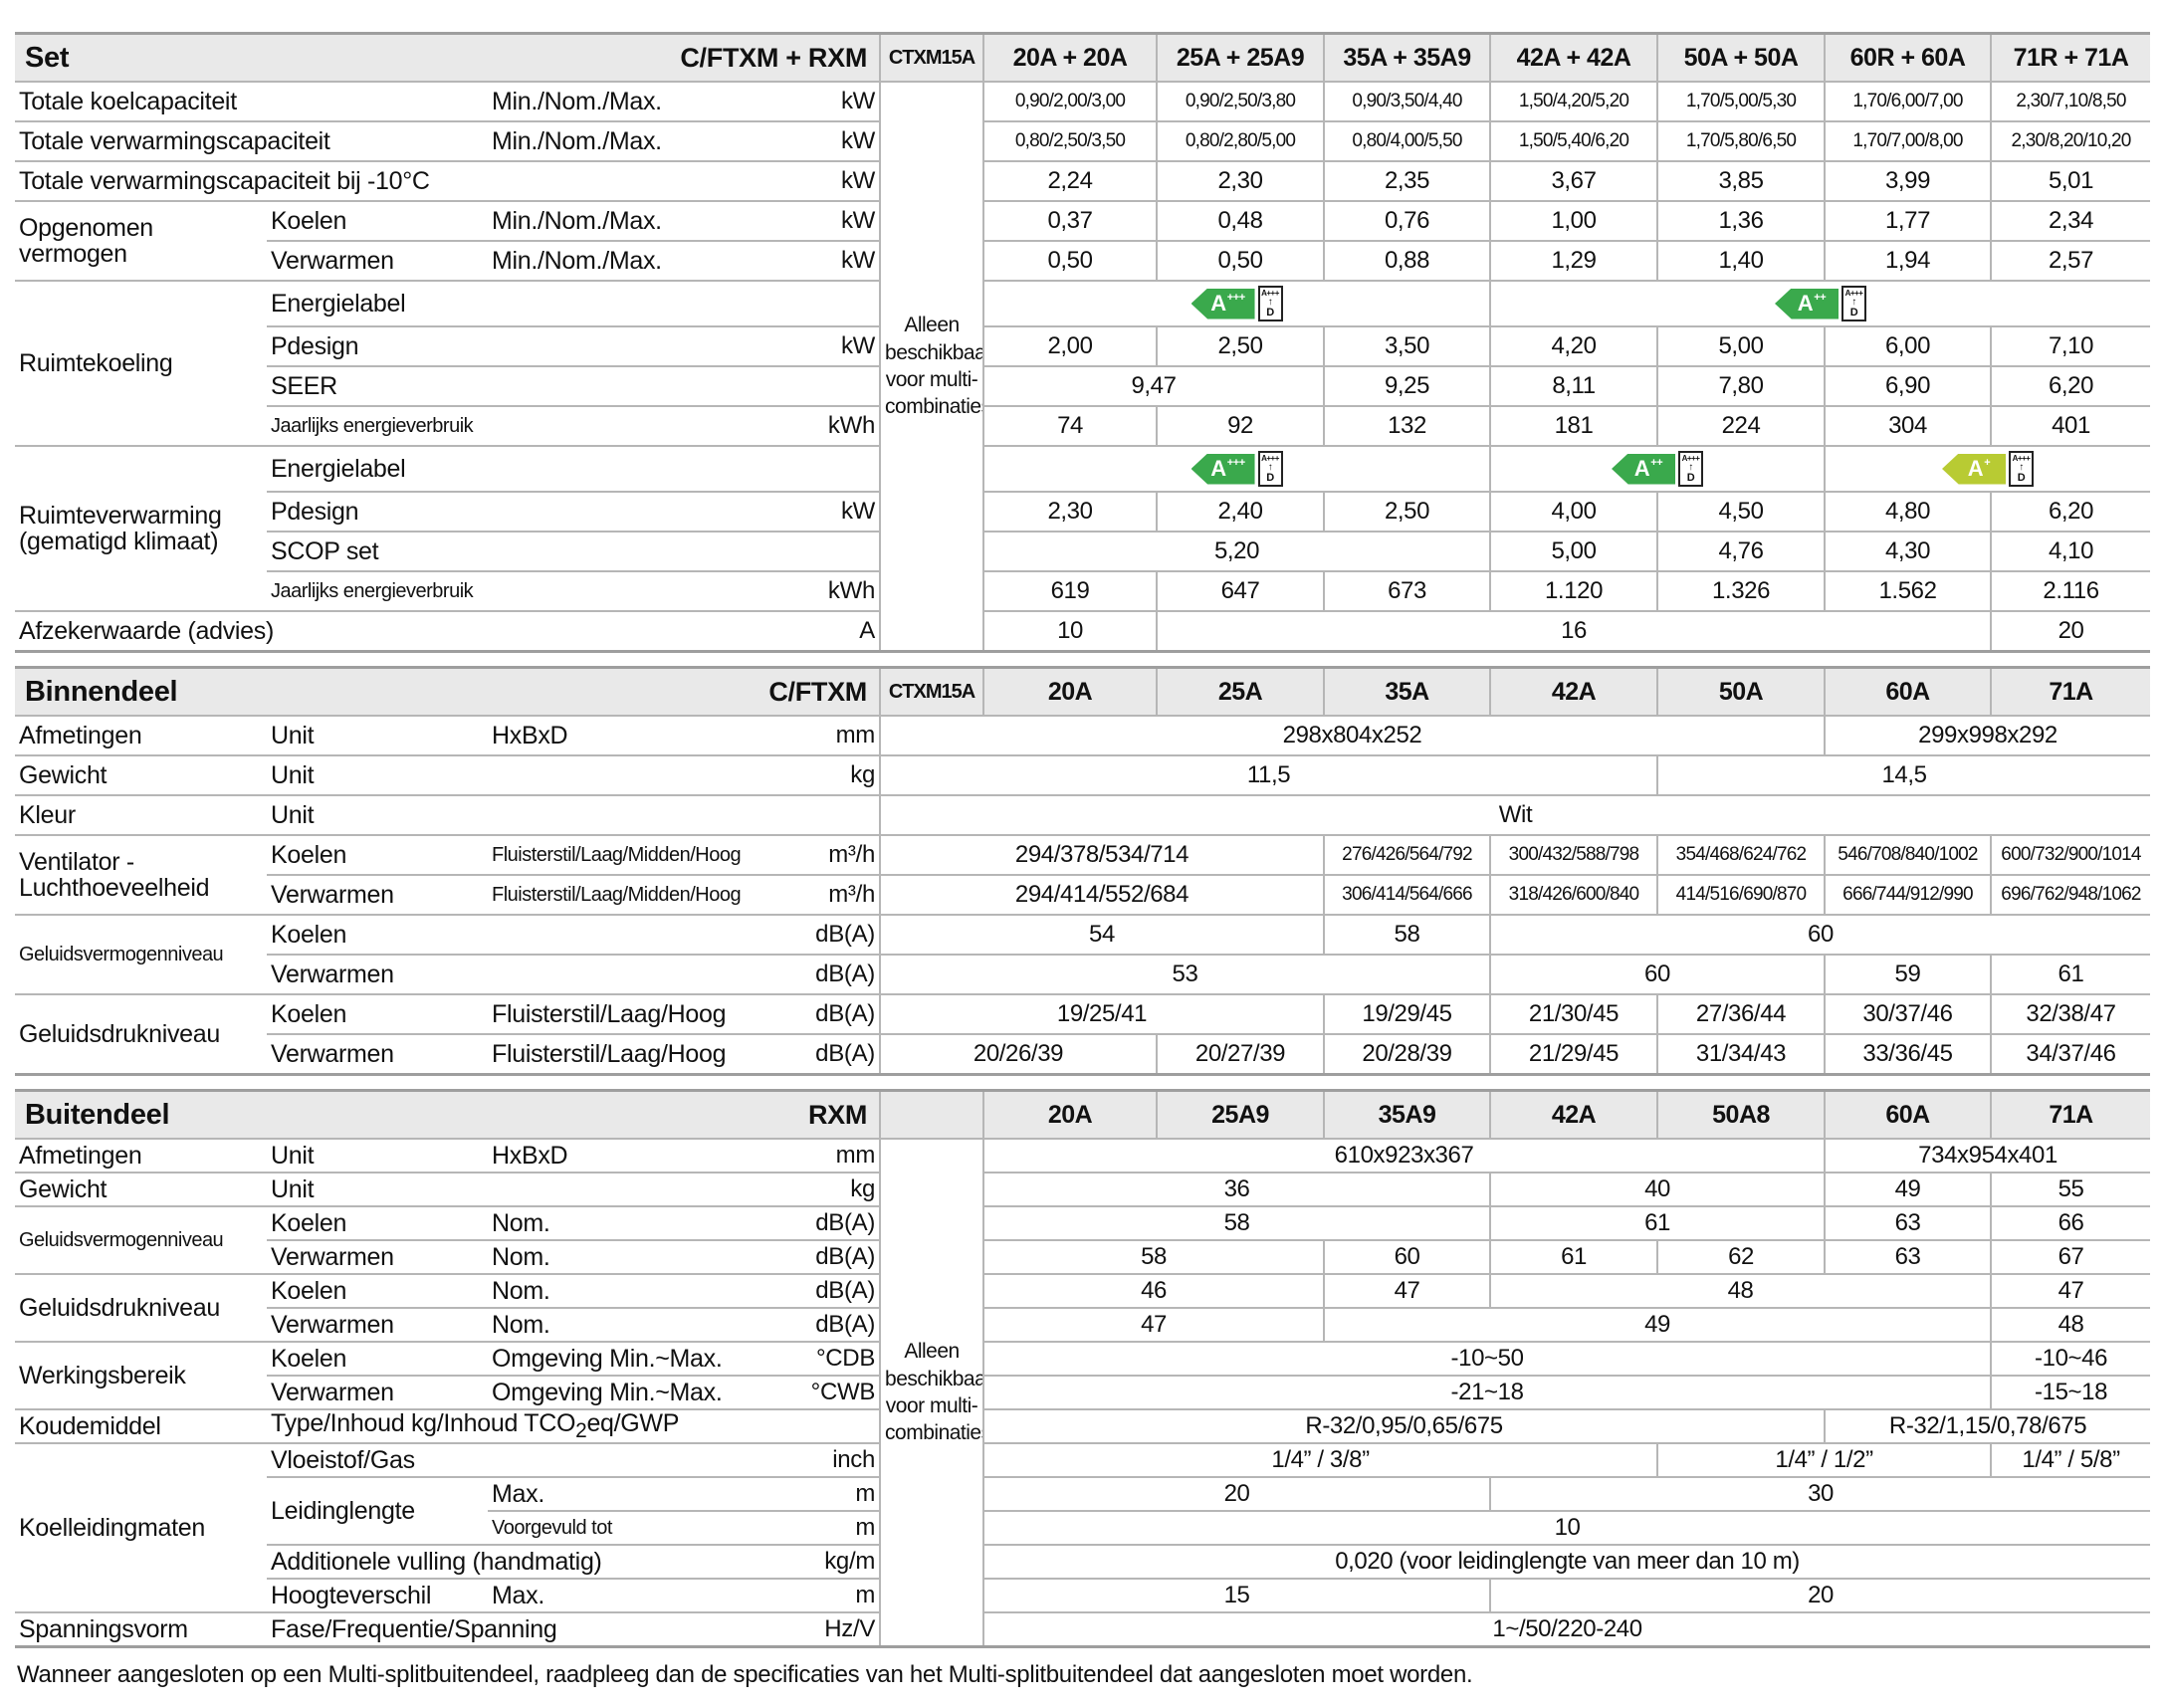 This screenshot has height=1708, width=2165. I want to click on row-label: Gewicht, so click(141, 1189).